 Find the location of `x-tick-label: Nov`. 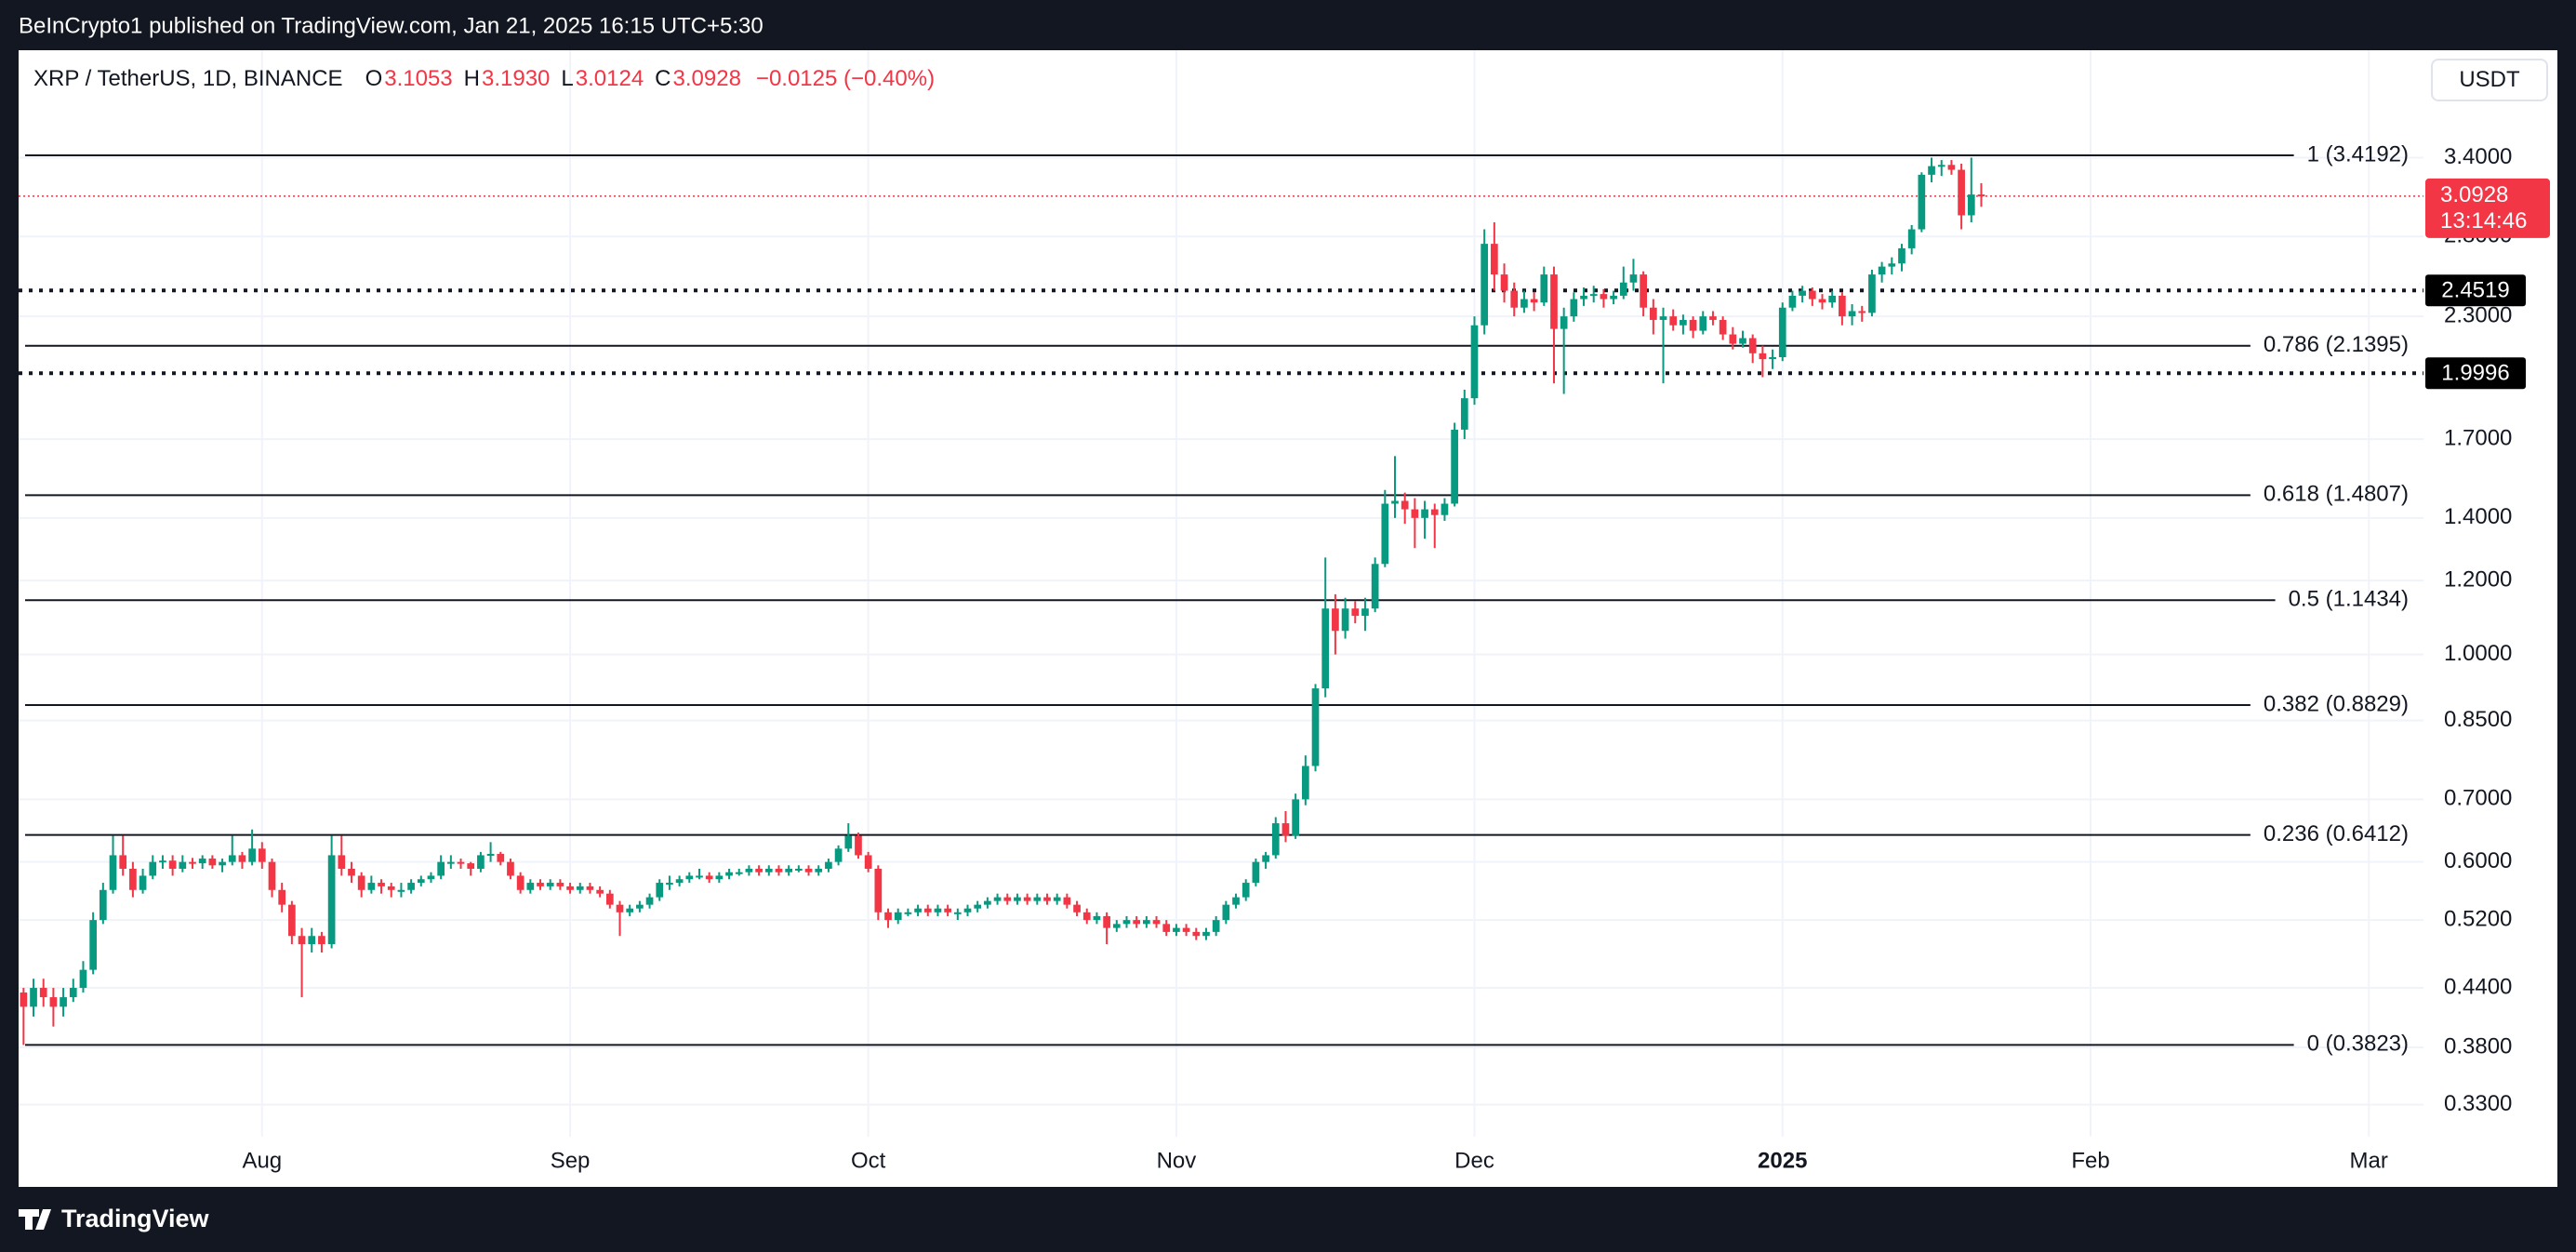

x-tick-label: Nov is located at coordinates (1177, 1160).